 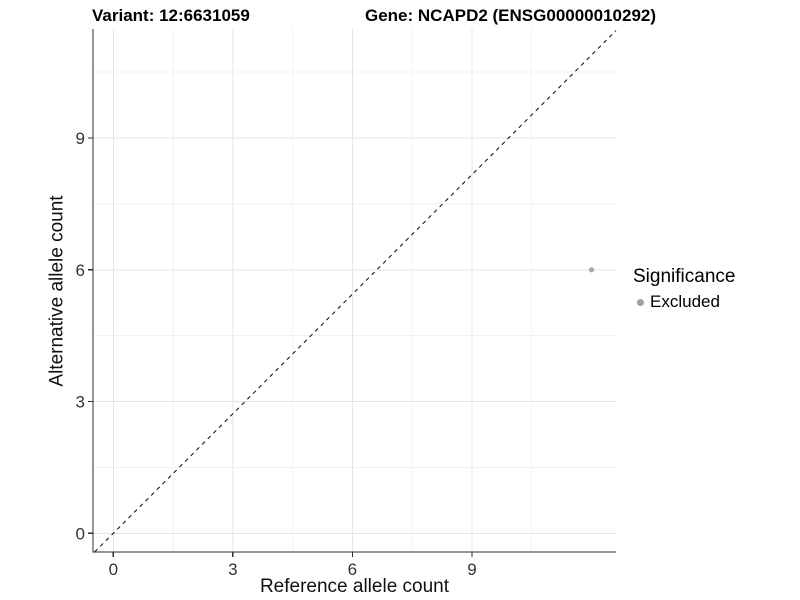 I want to click on y-tick-label: 6, so click(x=80, y=270).